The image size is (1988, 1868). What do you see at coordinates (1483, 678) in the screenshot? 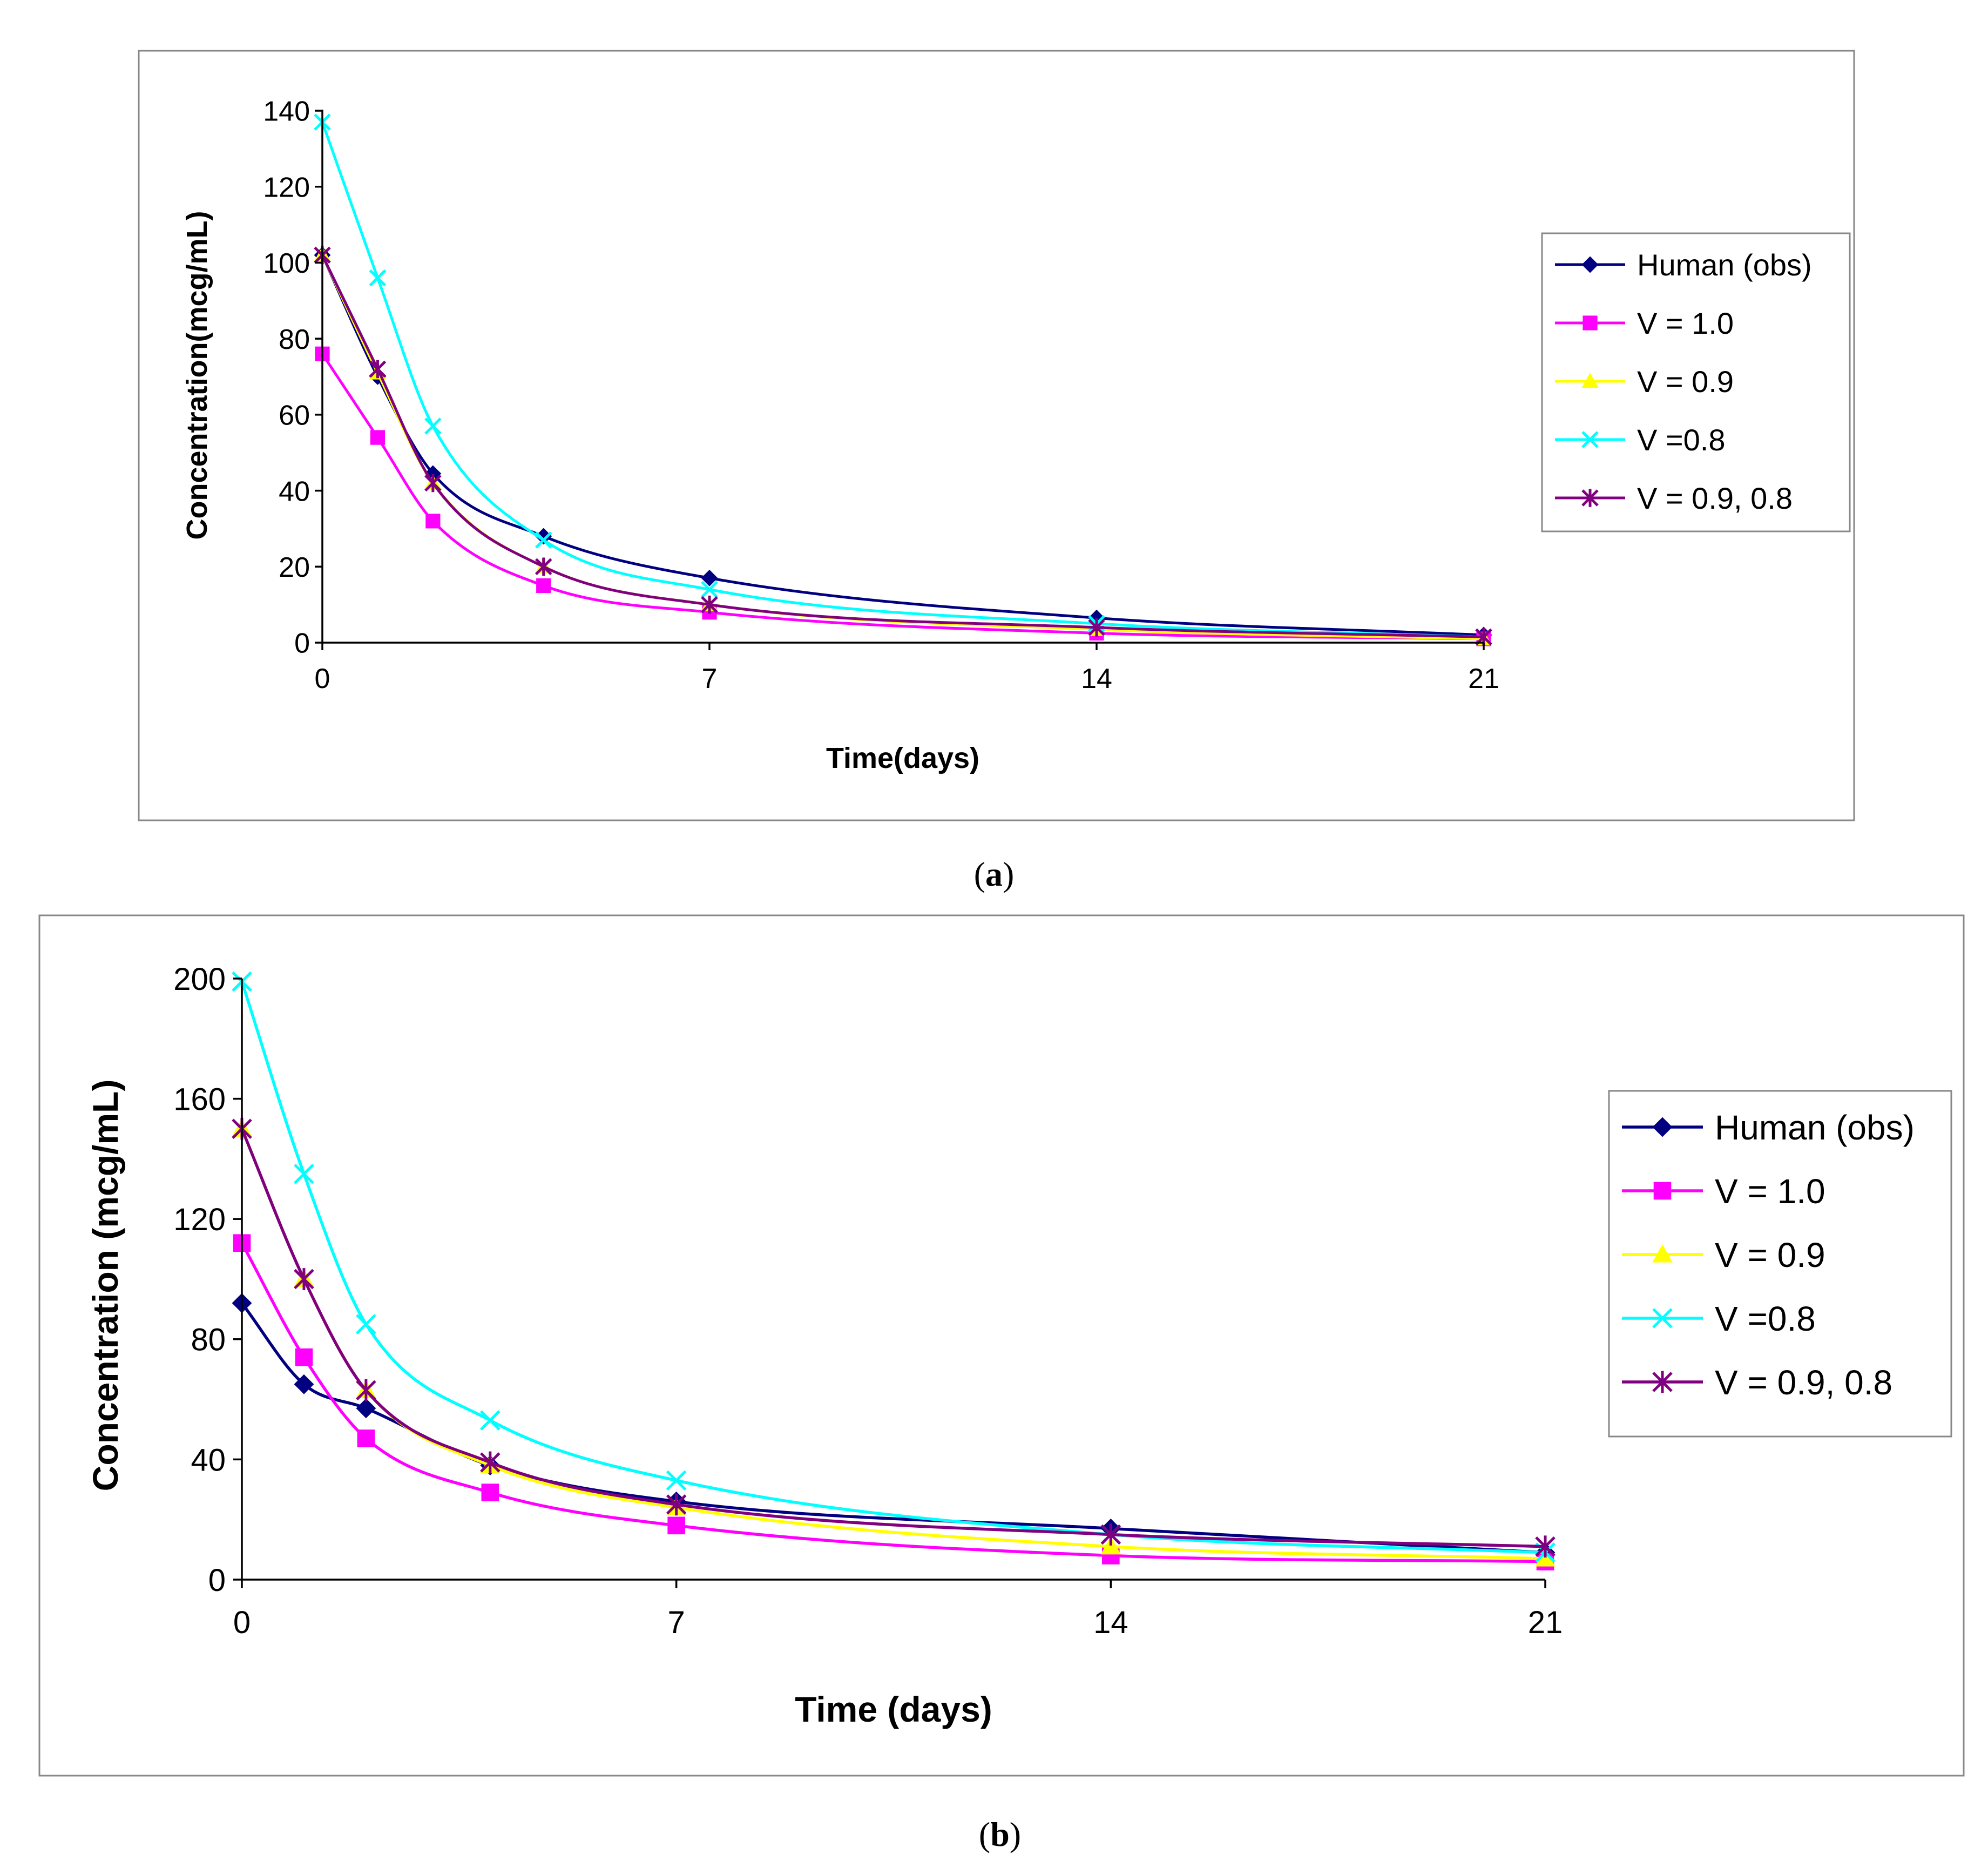
I see `x-tick-label-a-21: 21` at bounding box center [1483, 678].